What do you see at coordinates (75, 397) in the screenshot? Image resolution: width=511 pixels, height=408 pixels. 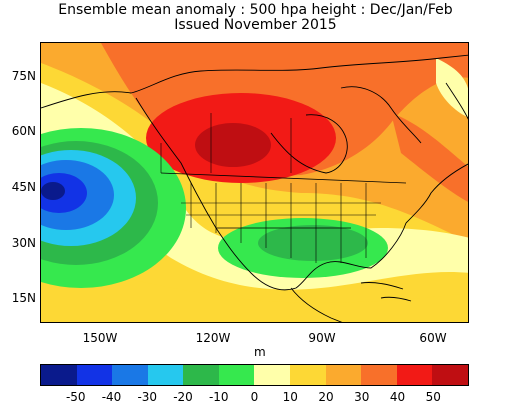 I see `colorbar-tick-label: -50` at bounding box center [75, 397].